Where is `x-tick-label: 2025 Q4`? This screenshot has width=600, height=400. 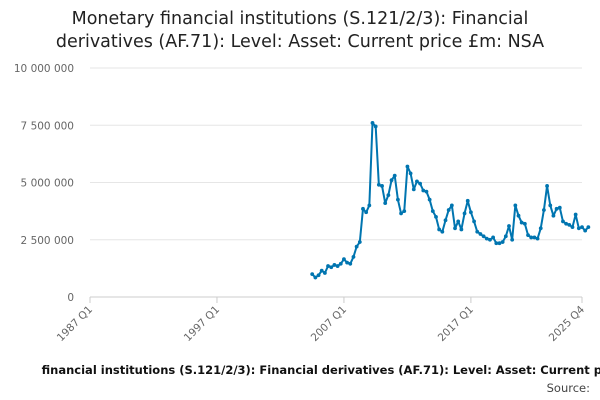 x-tick-label: 2025 Q4 is located at coordinates (567, 323).